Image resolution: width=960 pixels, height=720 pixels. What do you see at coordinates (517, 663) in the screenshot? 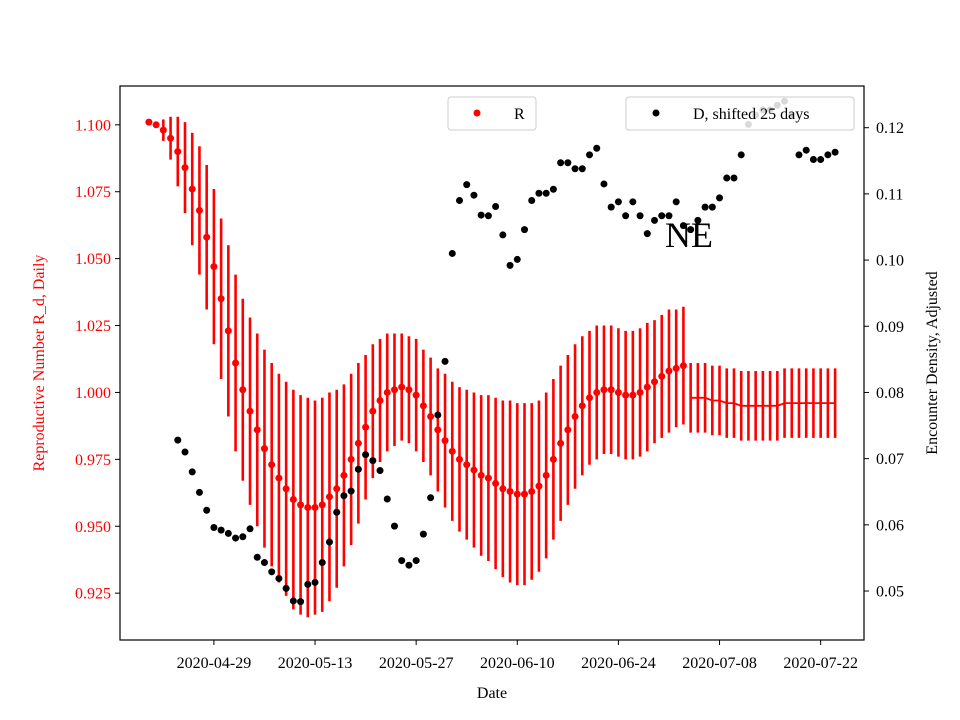
I see `x-tick-label: 2020-06-10` at bounding box center [517, 663].